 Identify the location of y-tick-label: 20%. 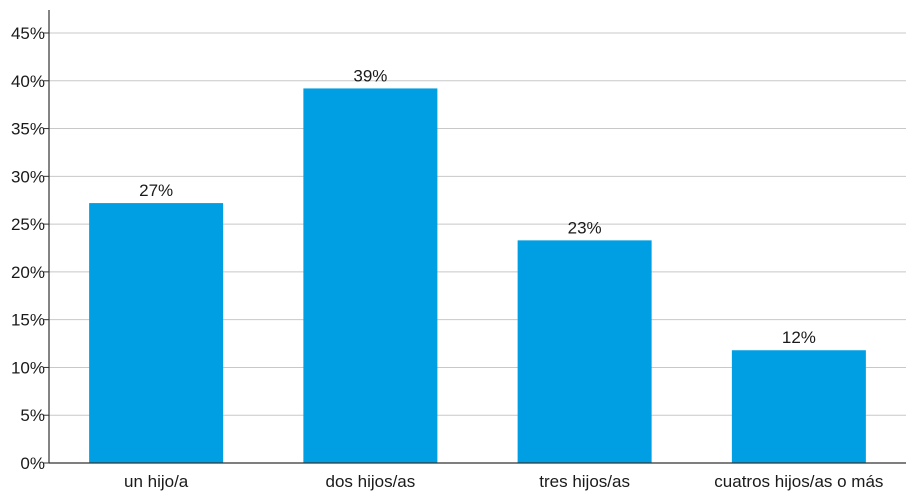
(28, 272).